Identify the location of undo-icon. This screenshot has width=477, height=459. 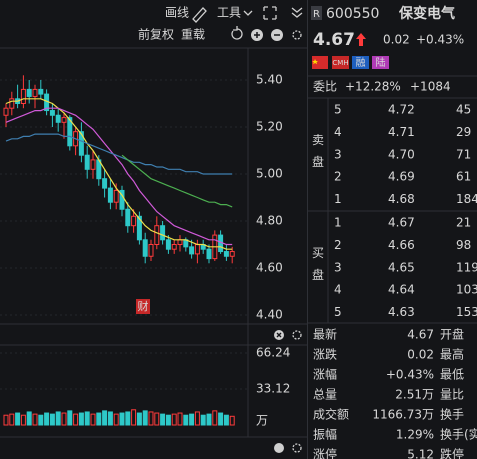
(237, 33).